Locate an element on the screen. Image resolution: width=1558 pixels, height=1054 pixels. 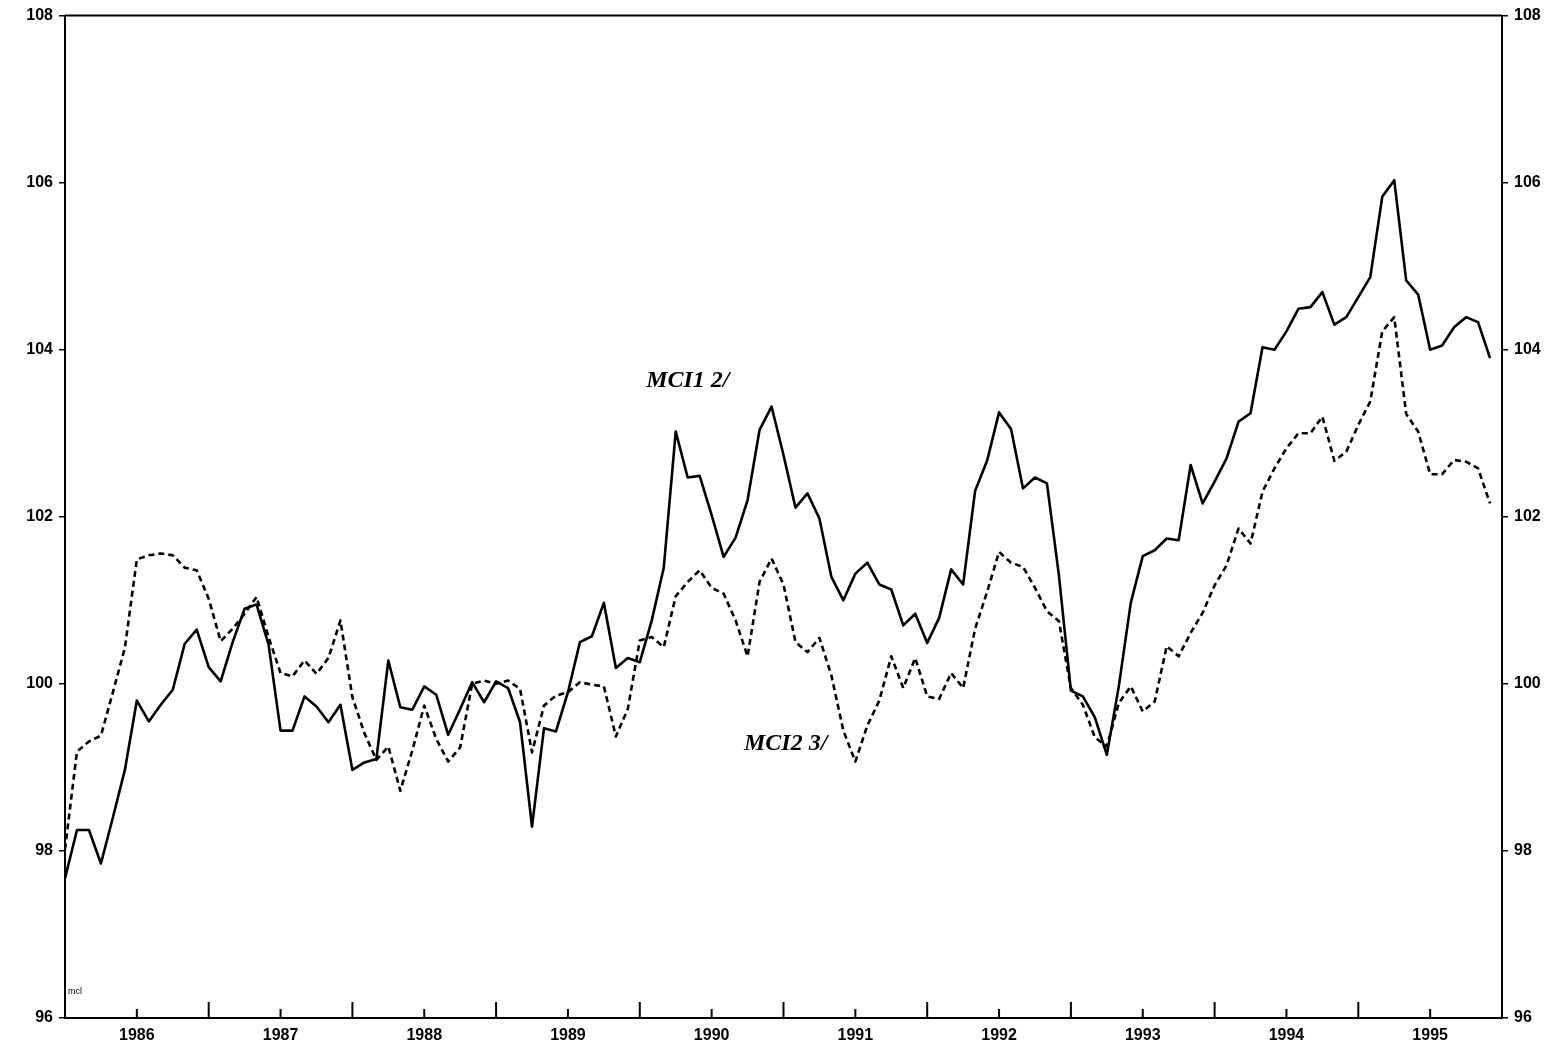
y2-tick-label: 102 is located at coordinates (1527, 516).